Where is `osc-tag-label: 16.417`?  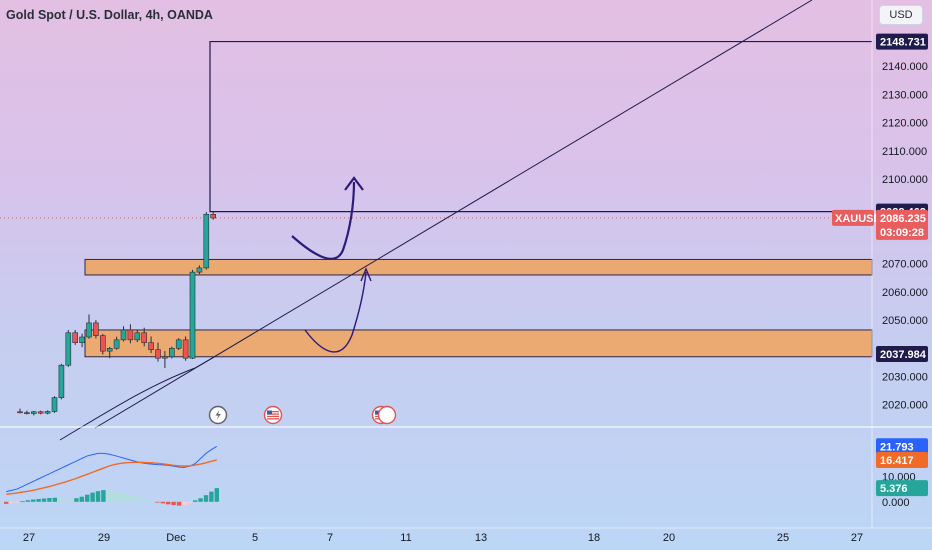 osc-tag-label: 16.417 is located at coordinates (897, 461).